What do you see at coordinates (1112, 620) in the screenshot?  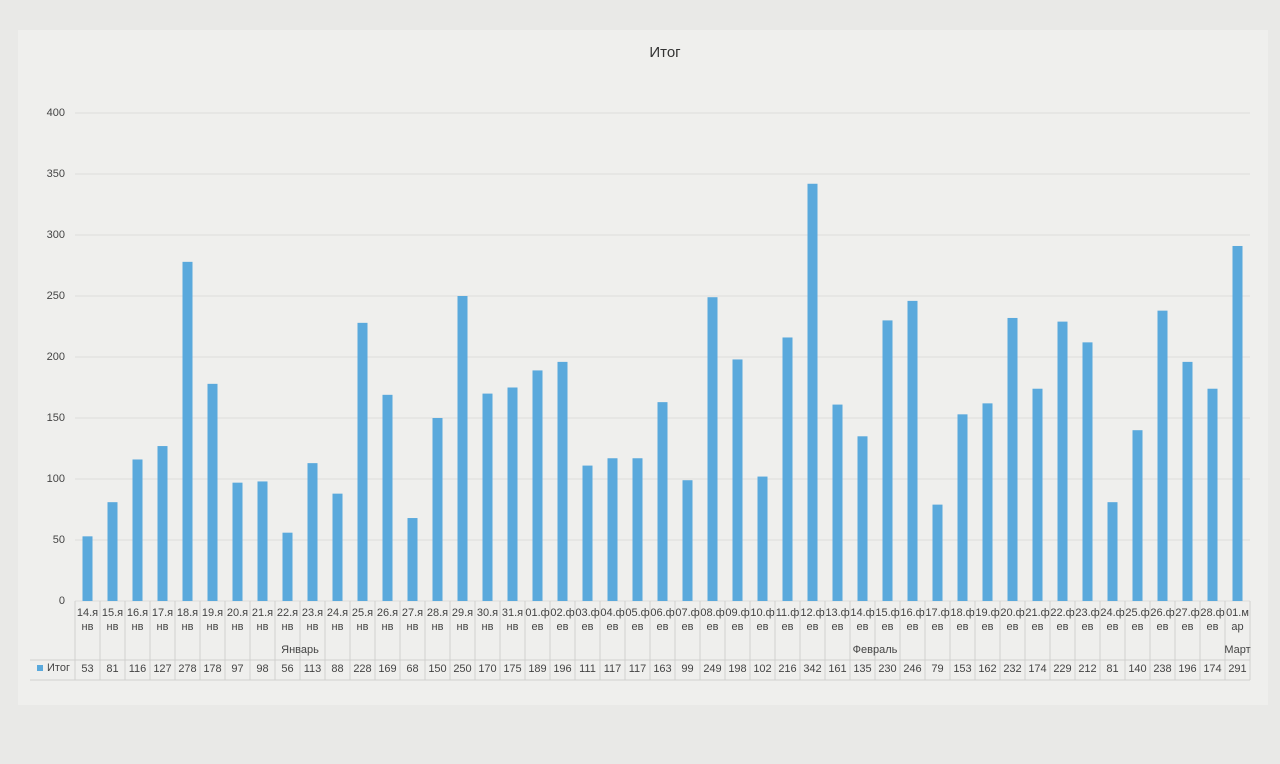 I see `x-tick-label: 24.фев` at bounding box center [1112, 620].